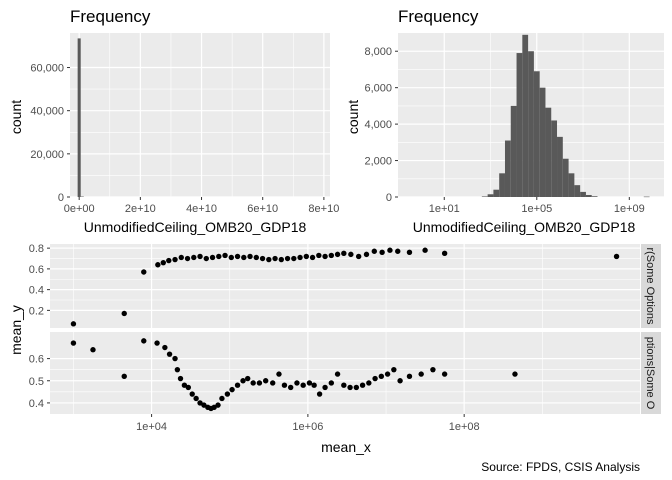  I want to click on scatter-x-label: mean_x, so click(346, 447).